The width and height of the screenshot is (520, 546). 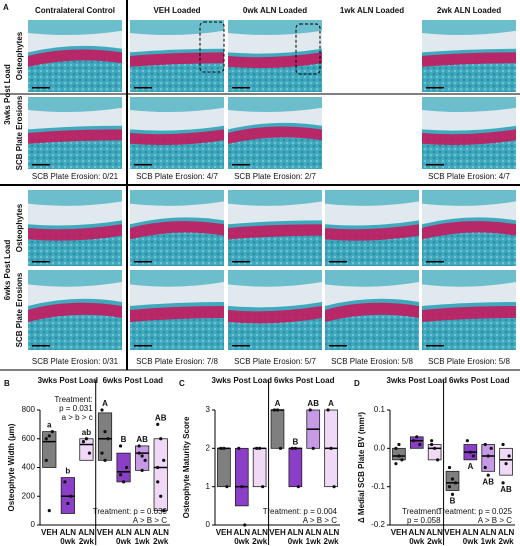 I want to click on erosion-caption: SCB Plate Erosion: 2/7, so click(x=275, y=176).